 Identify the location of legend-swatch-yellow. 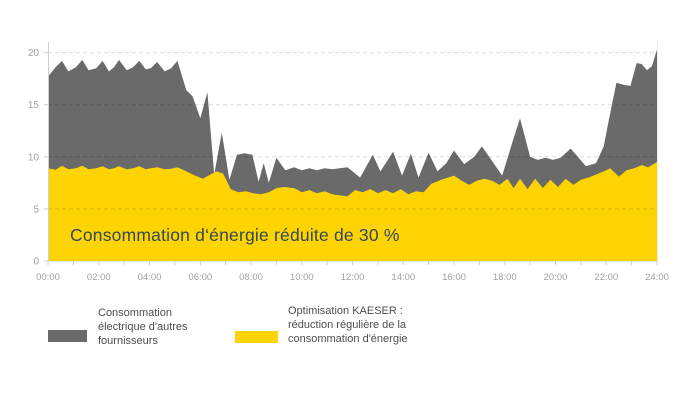
(256, 337).